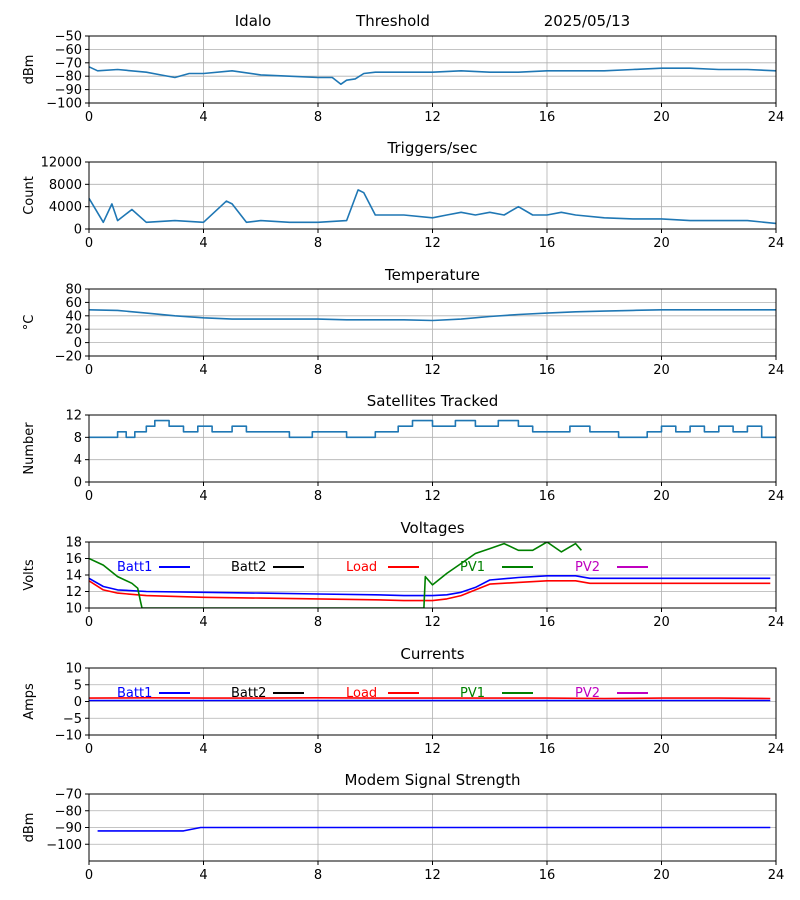 This screenshot has width=800, height=900. I want to click on y-axis-label: Count, so click(29, 195).